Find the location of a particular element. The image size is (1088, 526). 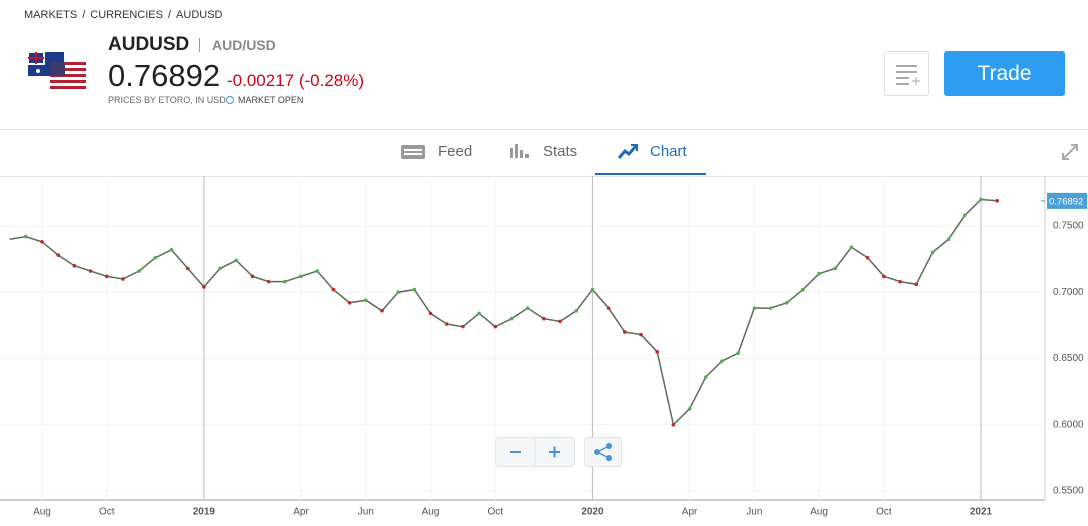

breadcrumb-item: CURRENCIES is located at coordinates (126, 15).